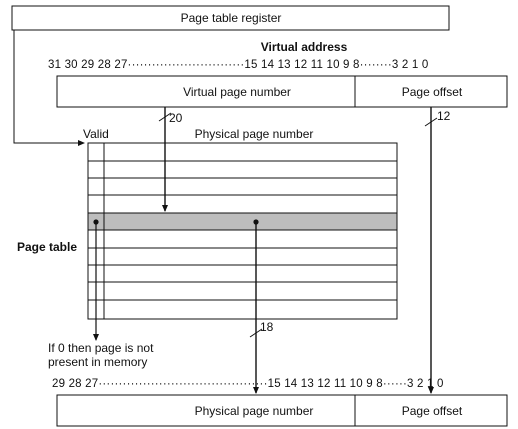  What do you see at coordinates (49, 88) in the screenshot?
I see `register-pointer-line` at bounding box center [49, 88].